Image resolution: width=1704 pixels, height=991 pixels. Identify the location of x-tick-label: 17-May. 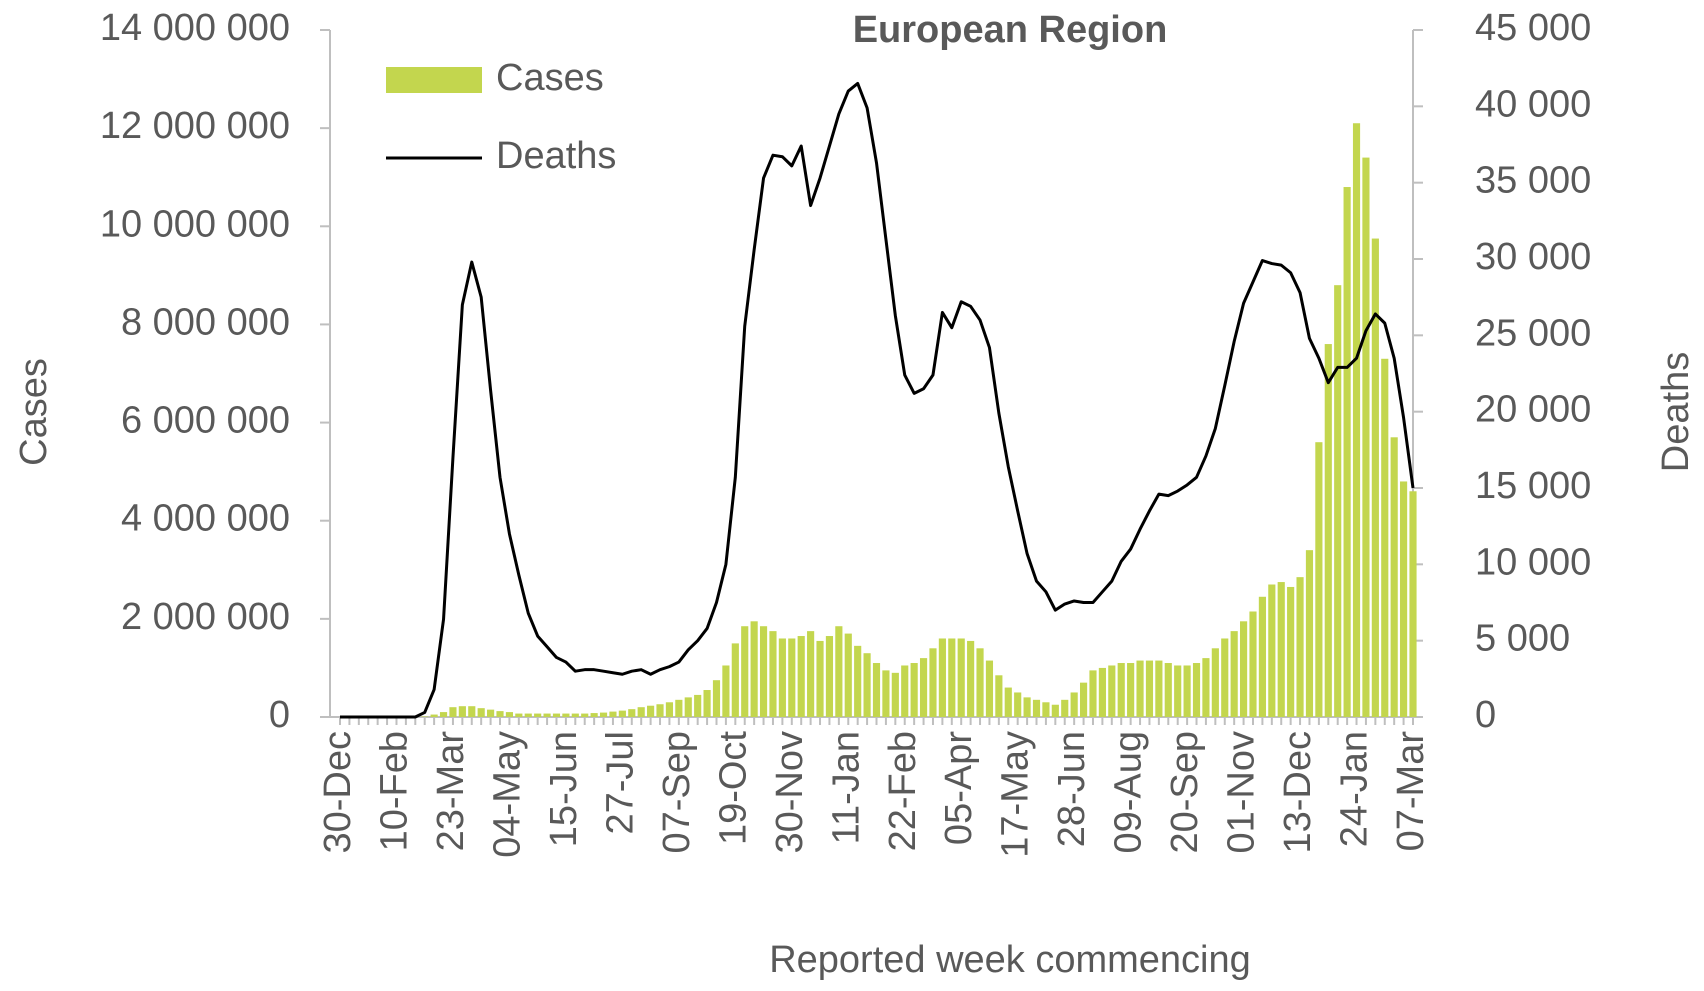
(1016, 794).